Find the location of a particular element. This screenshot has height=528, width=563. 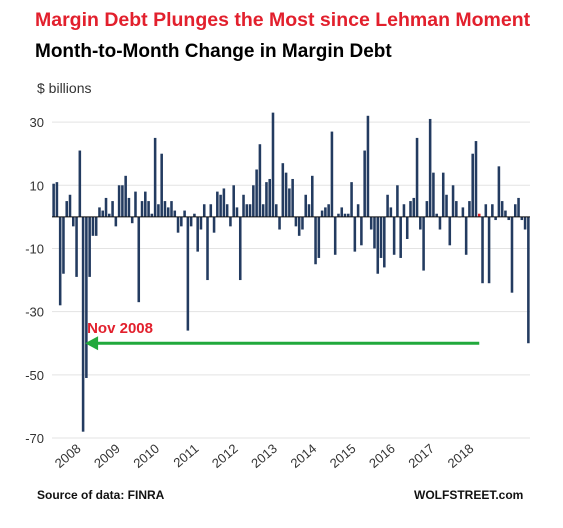

y-axis-label: $ billions is located at coordinates (64, 88).